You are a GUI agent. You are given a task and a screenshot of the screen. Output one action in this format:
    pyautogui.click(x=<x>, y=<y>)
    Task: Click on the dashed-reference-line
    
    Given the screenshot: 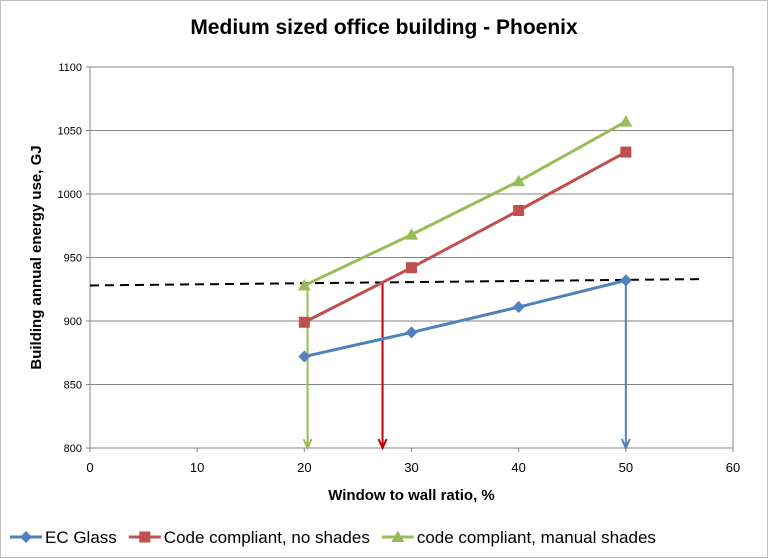 What is the action you would take?
    pyautogui.click(x=395, y=282)
    